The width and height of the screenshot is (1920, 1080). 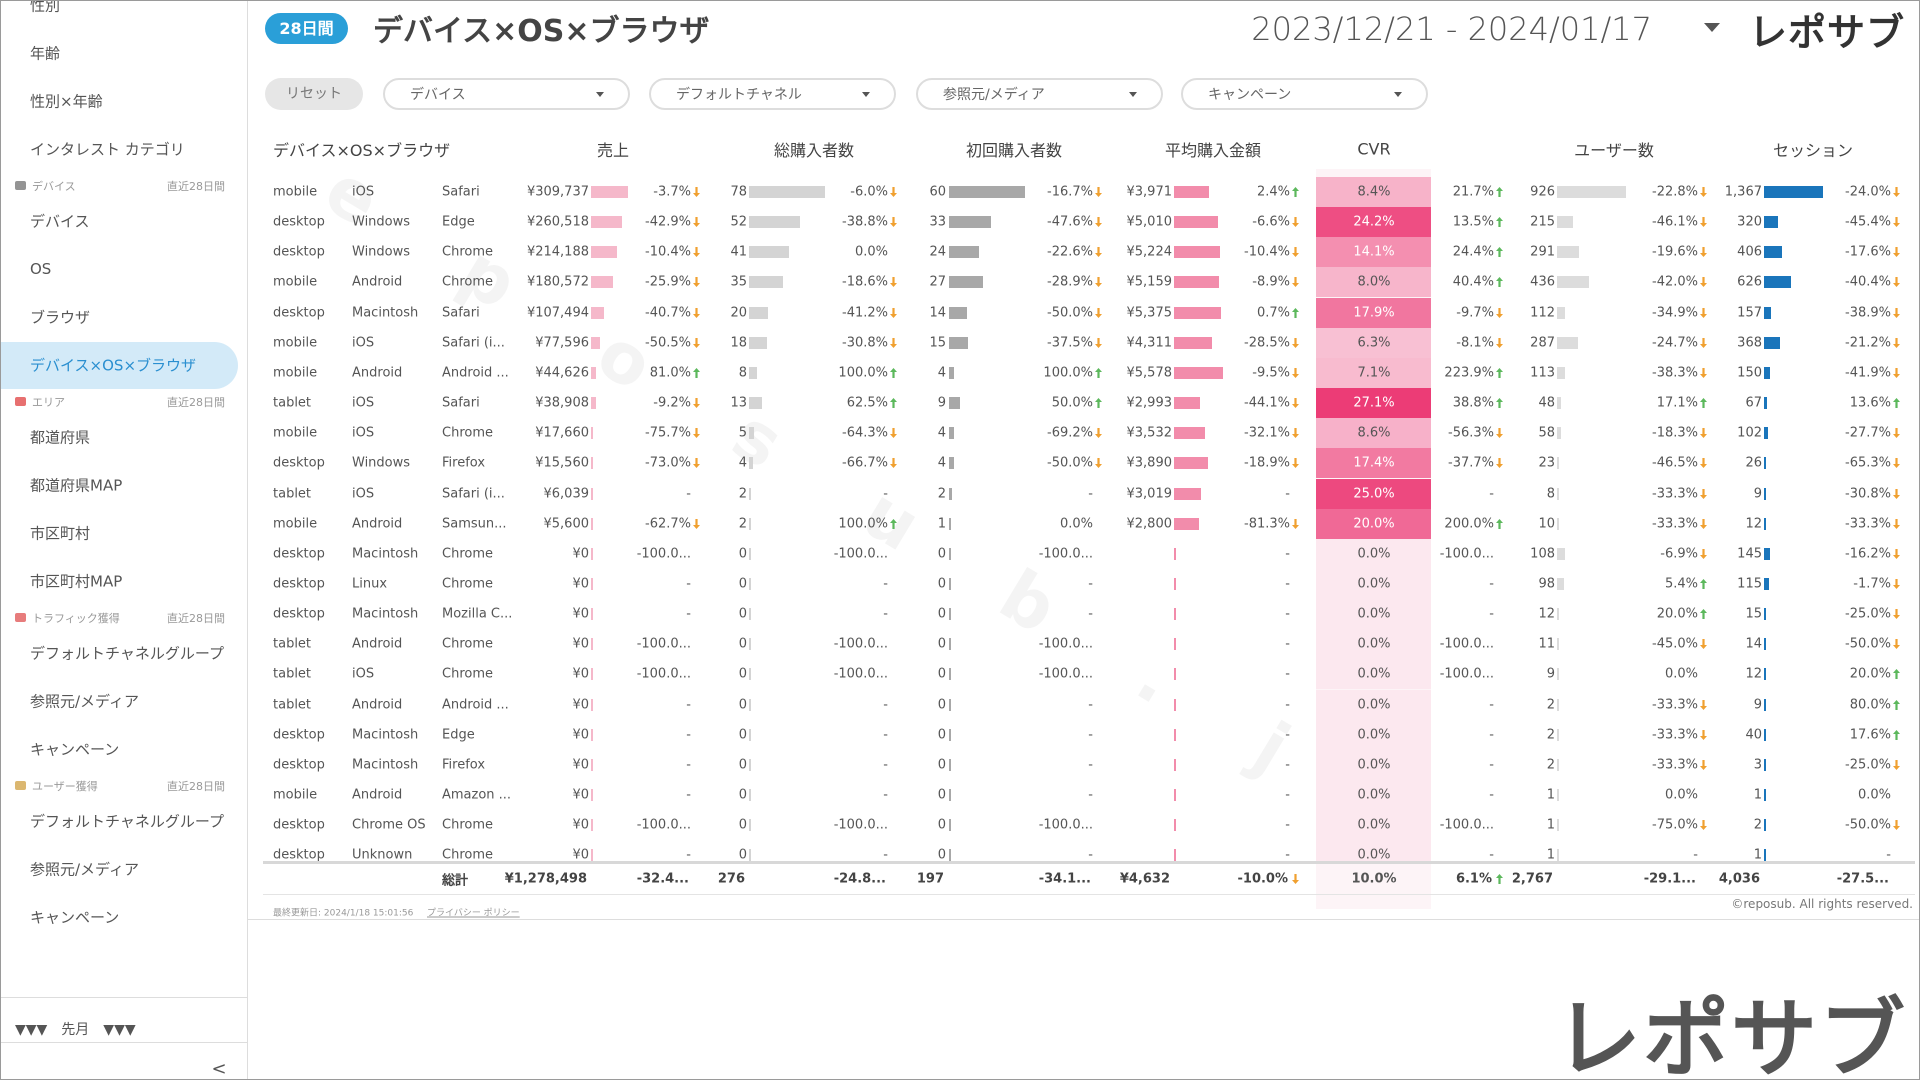 I want to click on change-value: -8.1%, so click(x=1475, y=343).